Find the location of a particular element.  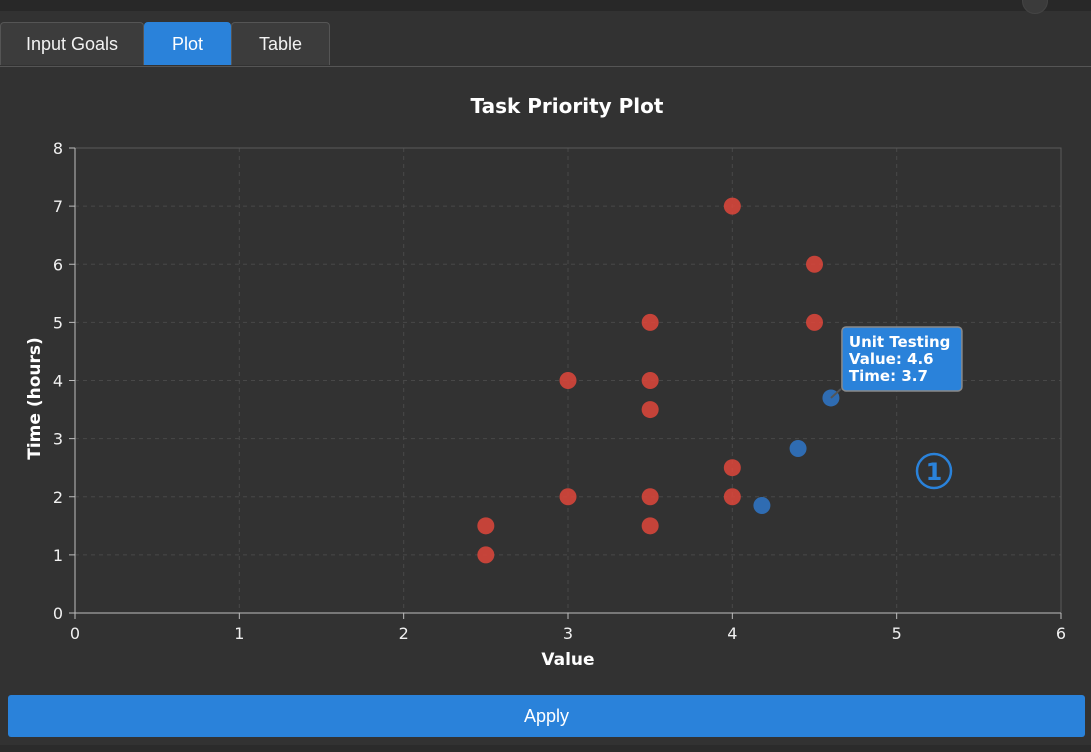

x-tick-label: 0 is located at coordinates (75, 633).